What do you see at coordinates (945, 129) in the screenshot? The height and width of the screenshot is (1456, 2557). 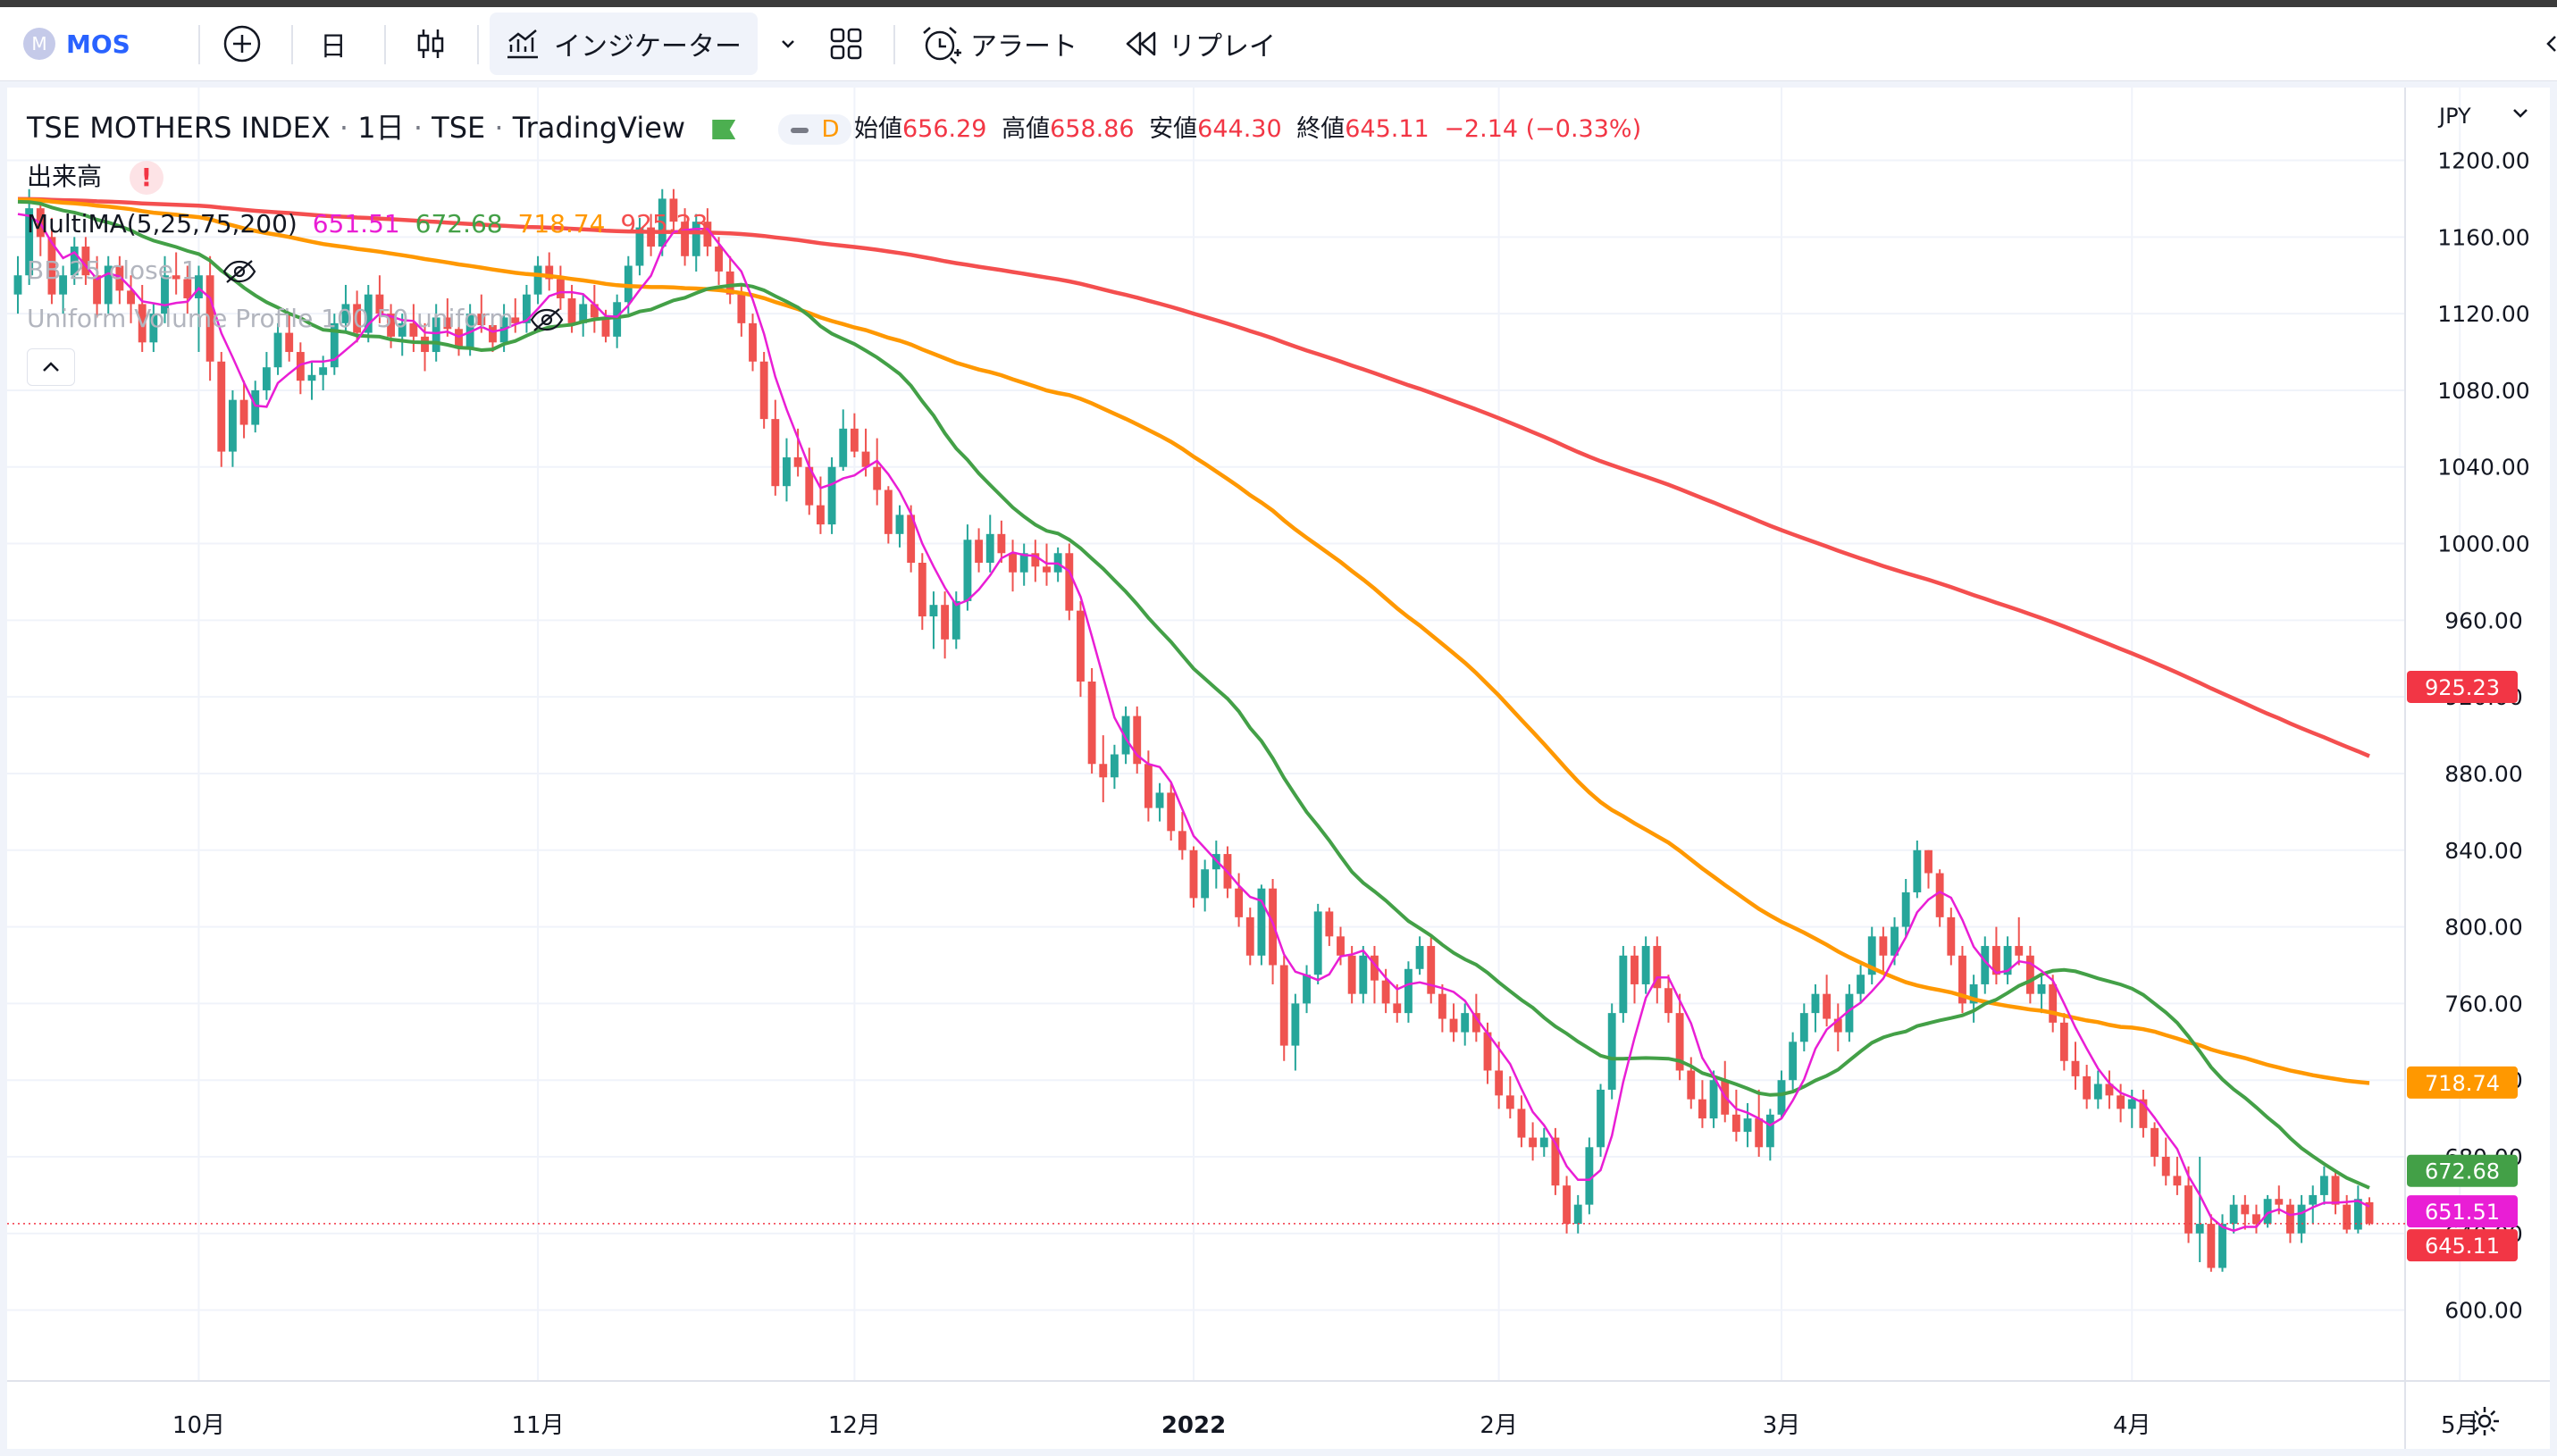 I see `open-value: 656.29` at bounding box center [945, 129].